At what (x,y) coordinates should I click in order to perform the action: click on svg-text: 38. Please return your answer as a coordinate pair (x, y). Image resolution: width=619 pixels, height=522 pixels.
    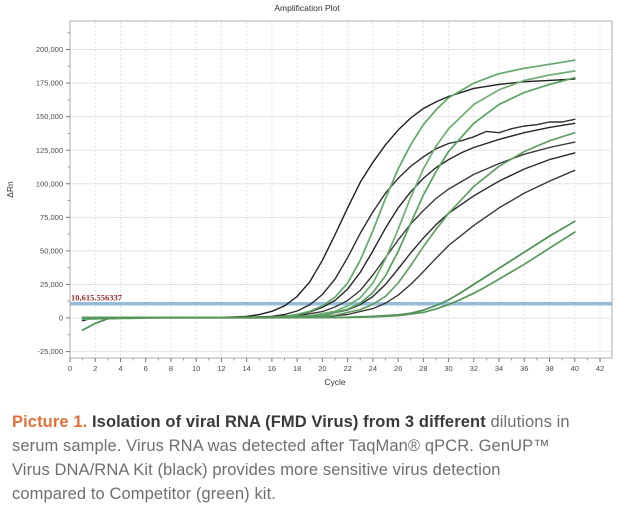
    Looking at the image, I should click on (549, 368).